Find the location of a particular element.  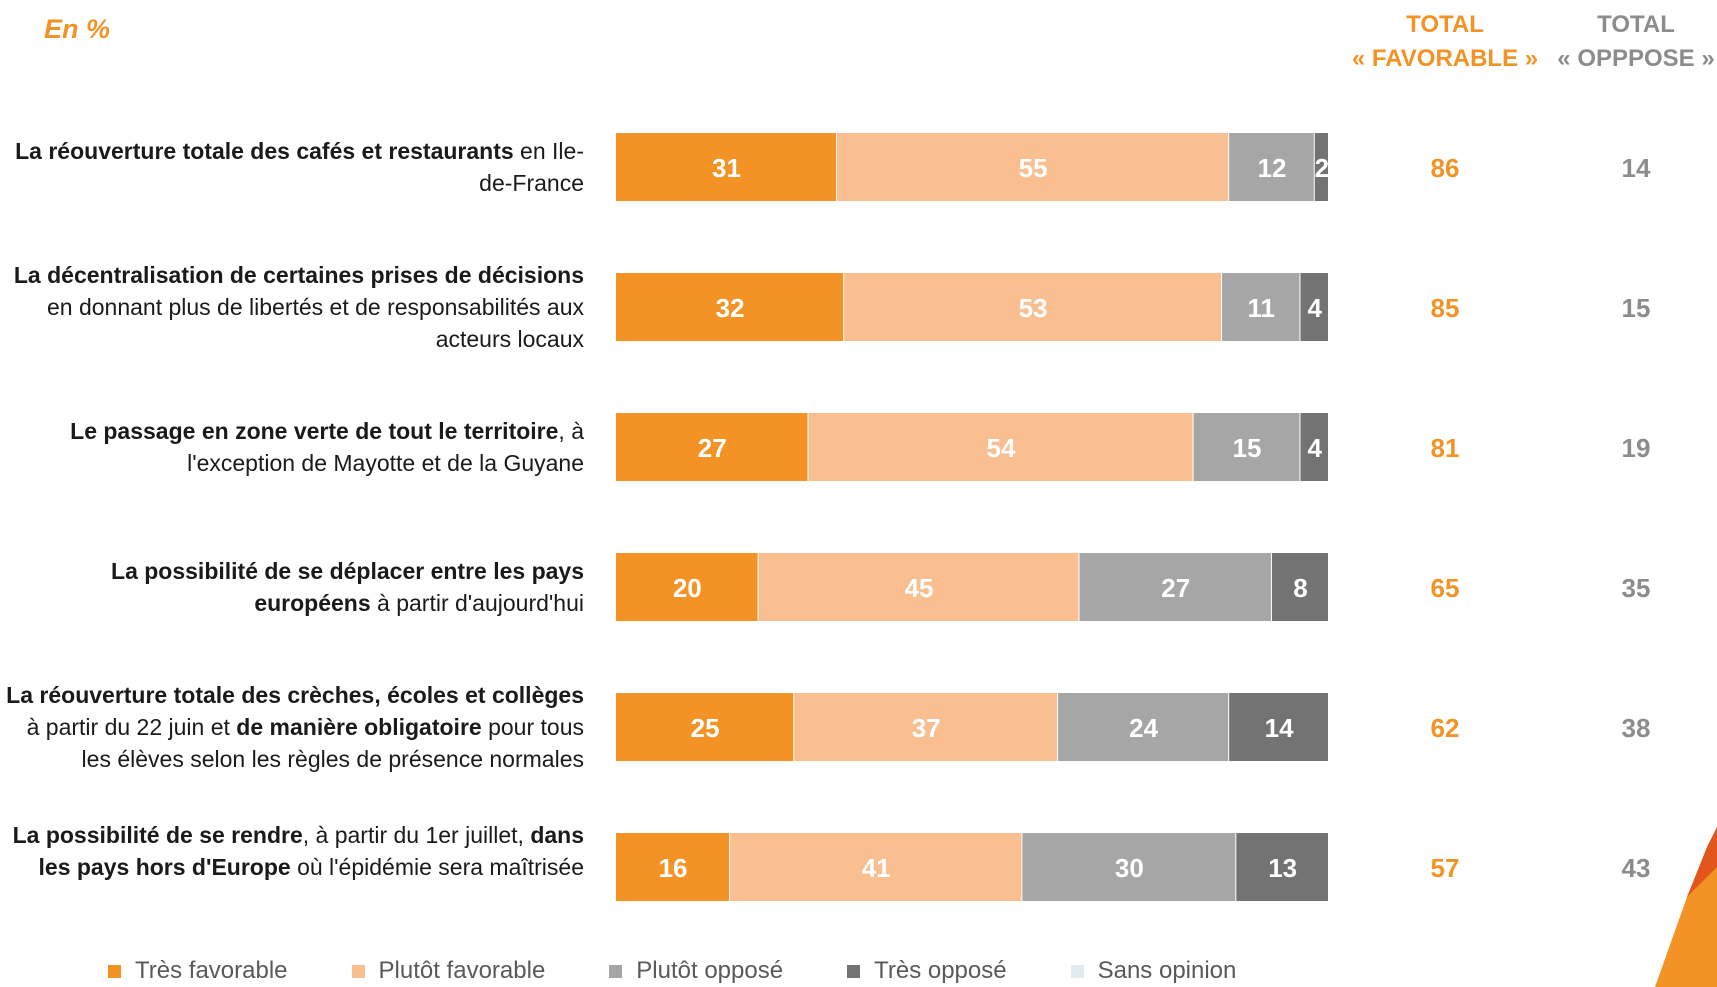

legend-item-tres-favorable: Très favorable is located at coordinates (198, 971).